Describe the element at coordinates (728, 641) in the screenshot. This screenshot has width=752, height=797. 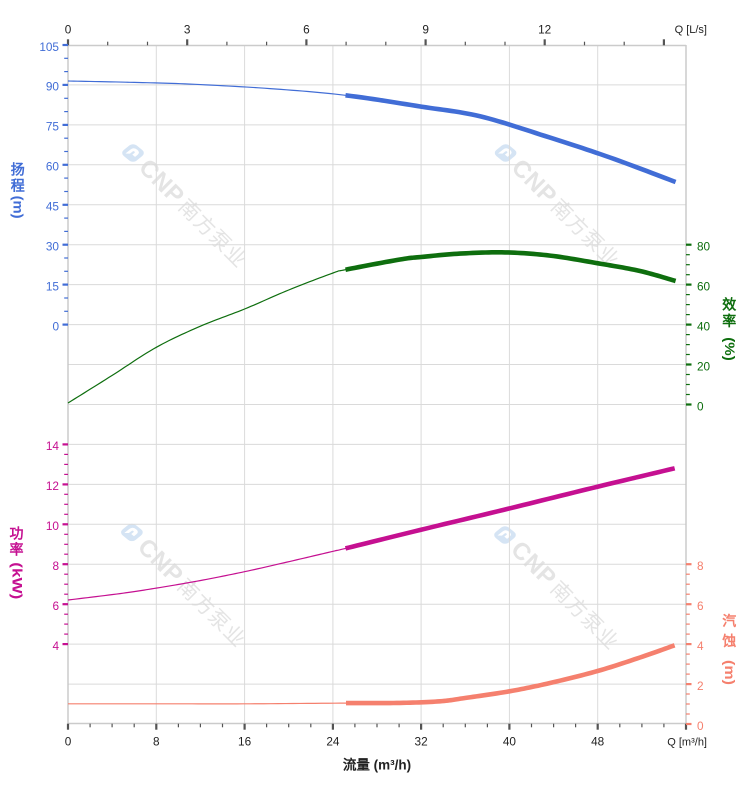
I see `svg-text: 蚀` at that location.